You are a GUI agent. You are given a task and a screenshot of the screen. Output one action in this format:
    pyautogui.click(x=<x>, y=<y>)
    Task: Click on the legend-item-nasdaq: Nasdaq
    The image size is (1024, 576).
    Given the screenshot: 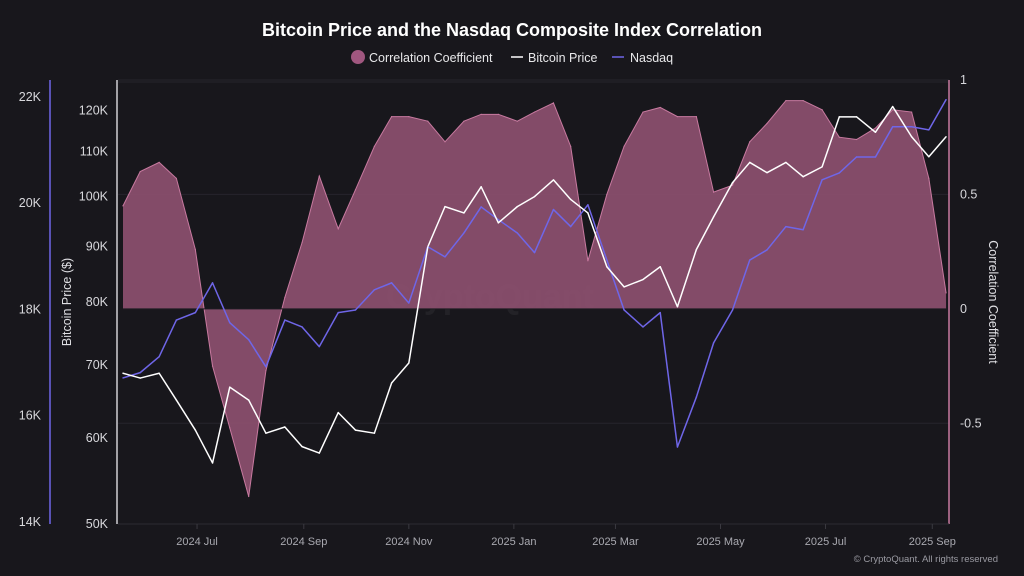 What is the action you would take?
    pyautogui.click(x=642, y=58)
    